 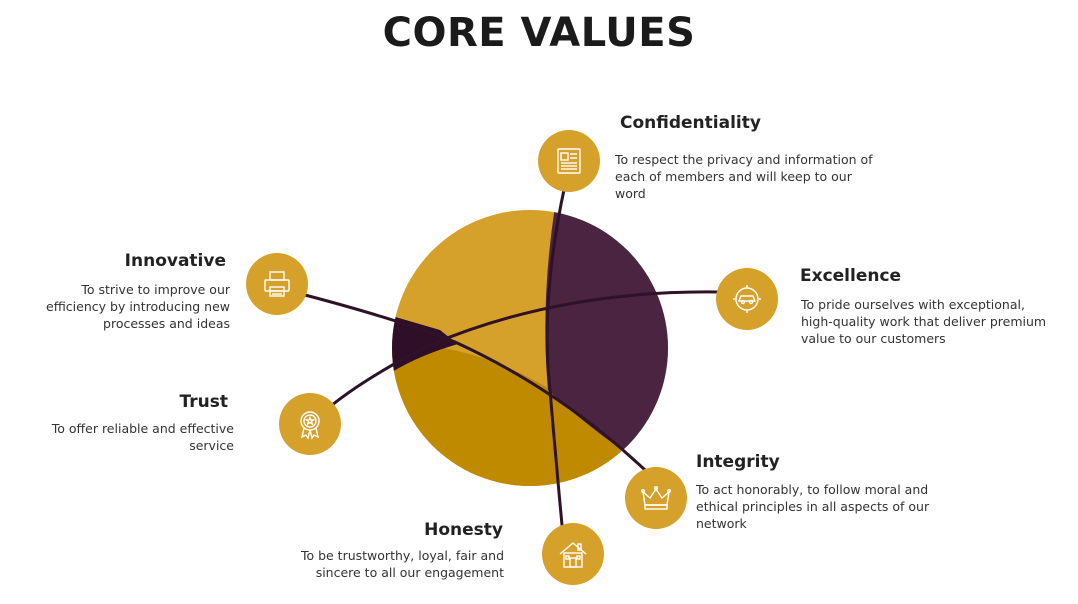 I want to click on trust-title: Trust, so click(x=203, y=402).